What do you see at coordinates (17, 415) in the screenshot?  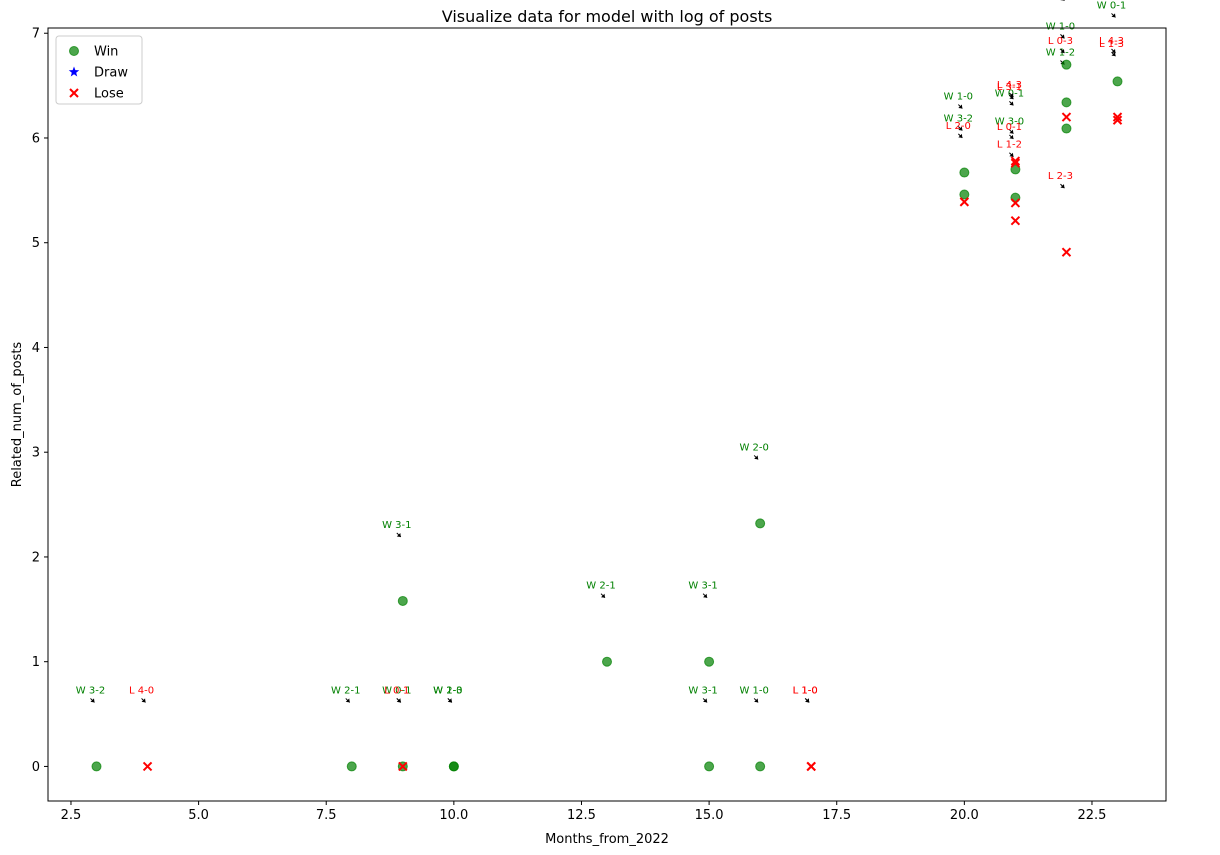 I see `y-axis-label: Related_num_of_posts` at bounding box center [17, 415].